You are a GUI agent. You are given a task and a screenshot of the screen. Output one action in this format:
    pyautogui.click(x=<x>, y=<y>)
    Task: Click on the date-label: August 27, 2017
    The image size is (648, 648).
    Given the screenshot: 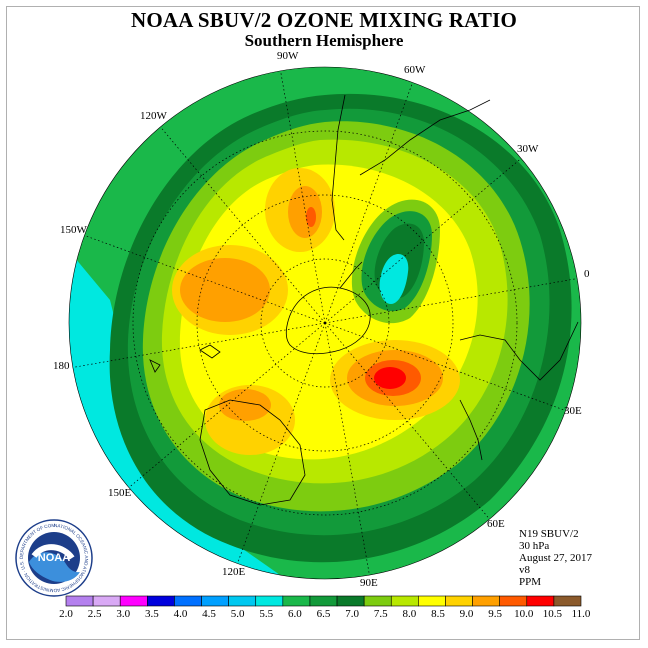 What is the action you would take?
    pyautogui.click(x=556, y=558)
    